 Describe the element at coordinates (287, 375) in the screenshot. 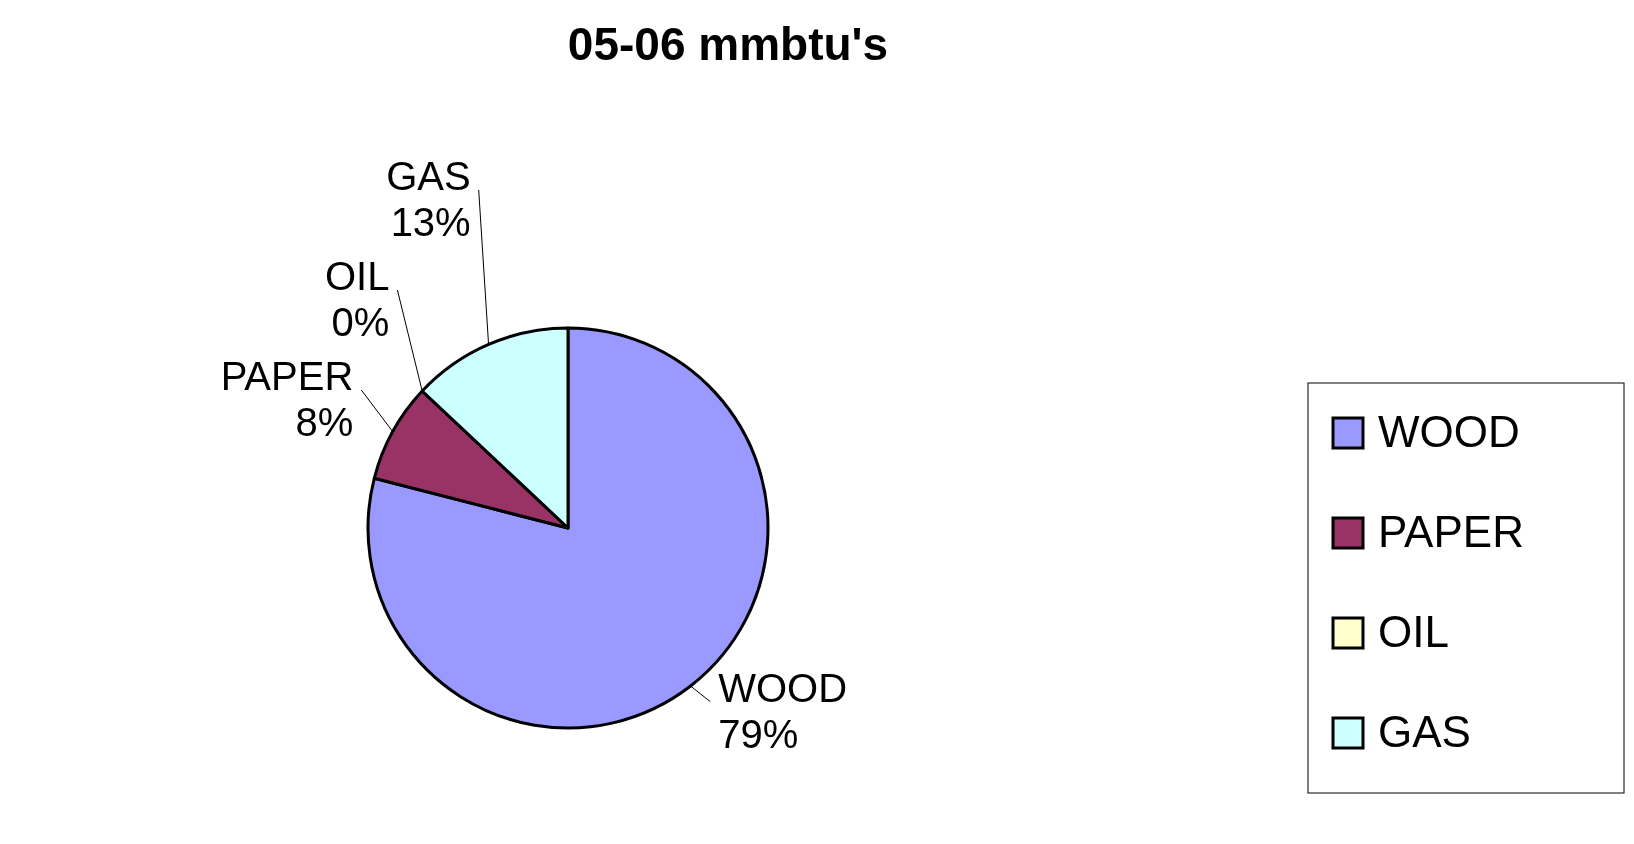

I see `slice-label: PAPER` at that location.